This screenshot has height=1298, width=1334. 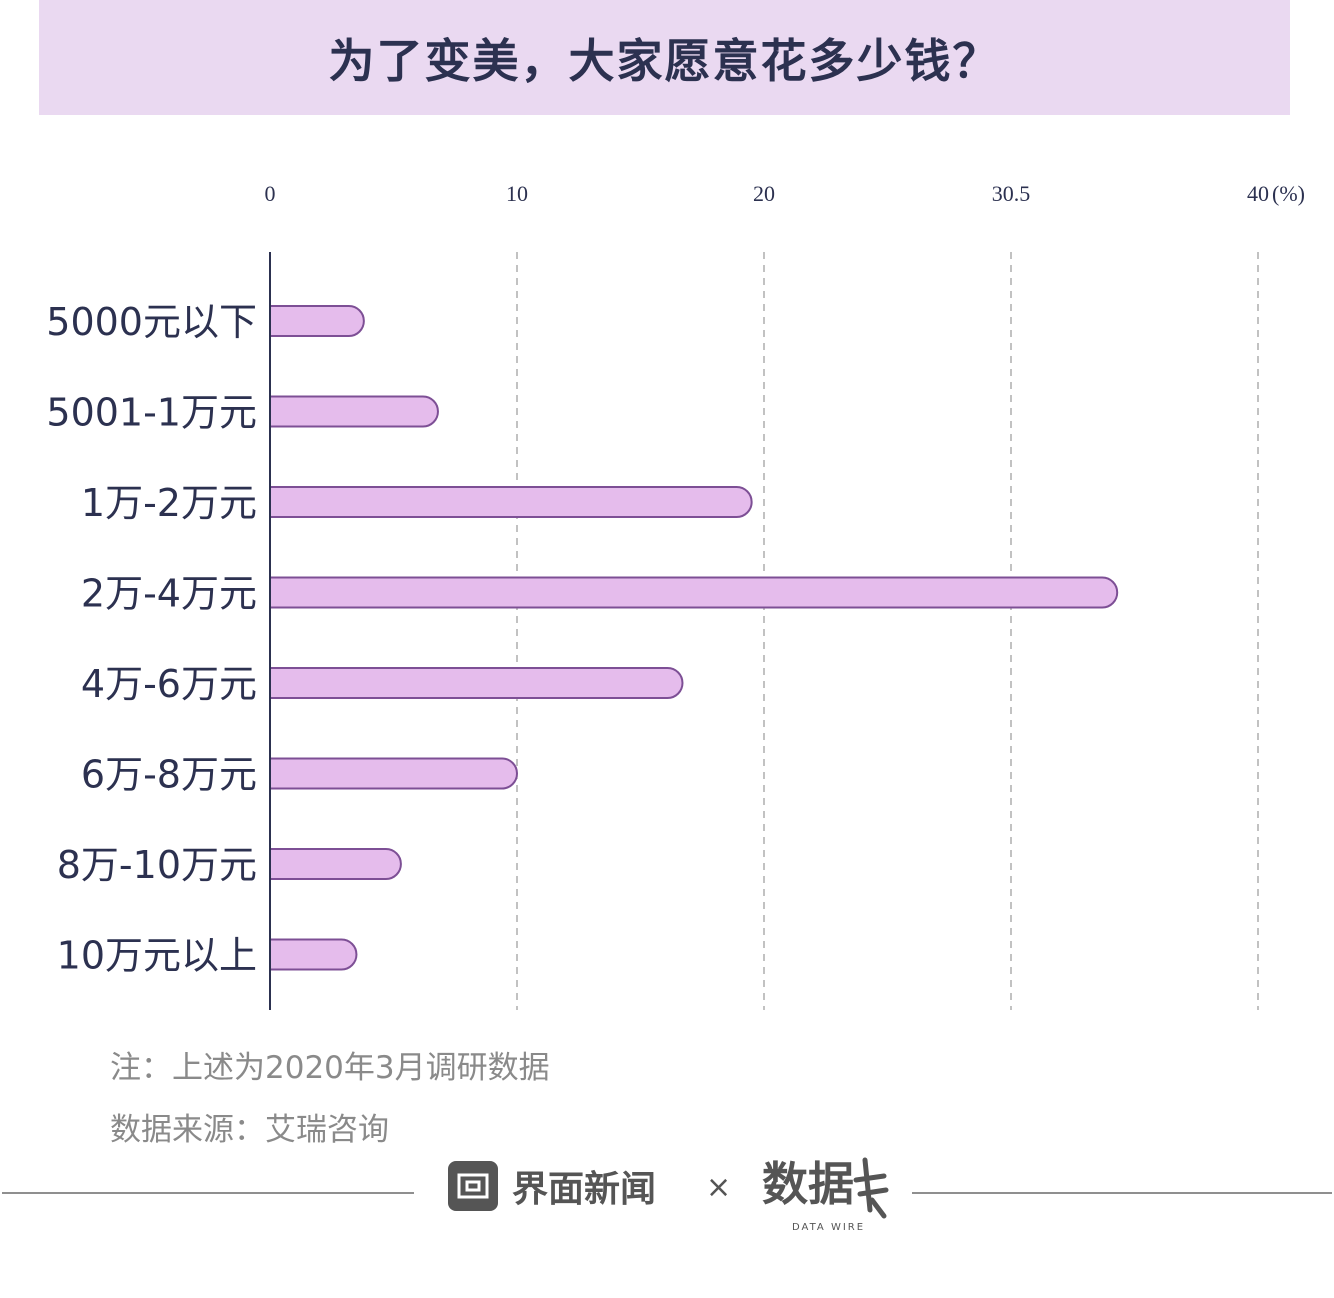 I want to click on category-label: 10万元以上, so click(x=157, y=956).